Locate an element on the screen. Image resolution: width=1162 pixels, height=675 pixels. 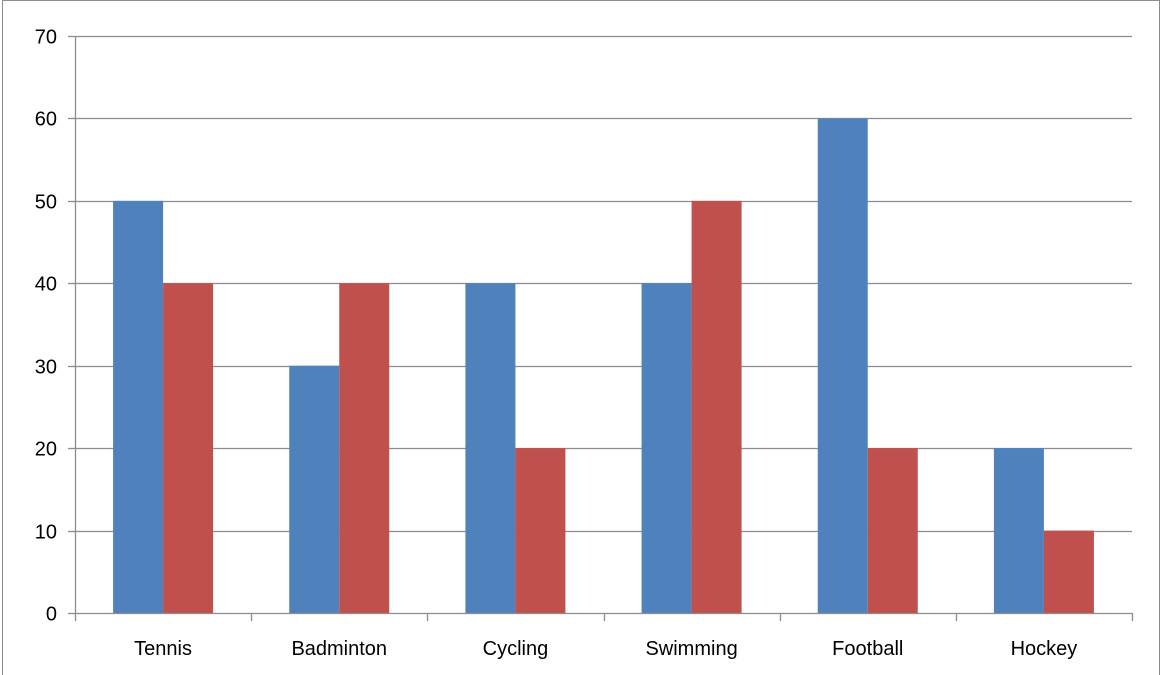
y-tick-labels: 0 10 20 30 40 50 60 70 is located at coordinates (46, 326).